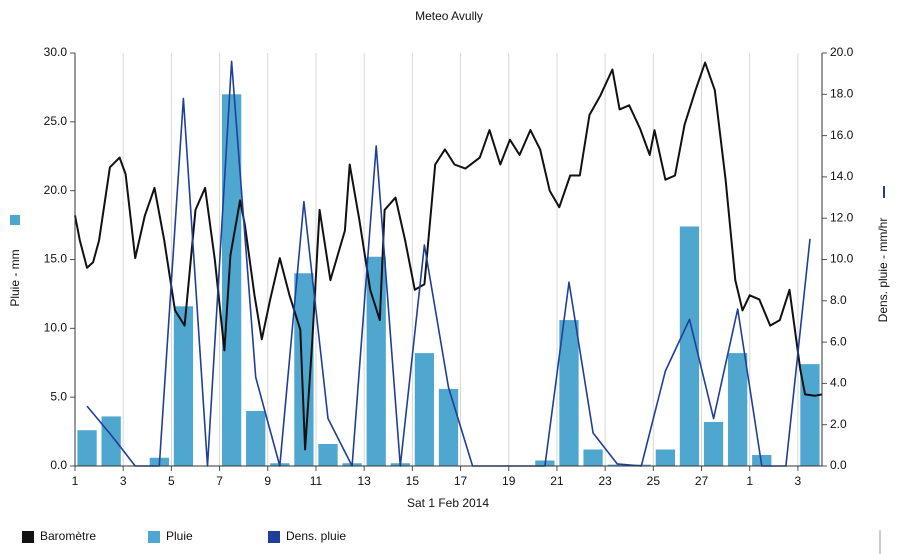  What do you see at coordinates (838, 465) in the screenshot?
I see `y2-tick-label: 0.0` at bounding box center [838, 465].